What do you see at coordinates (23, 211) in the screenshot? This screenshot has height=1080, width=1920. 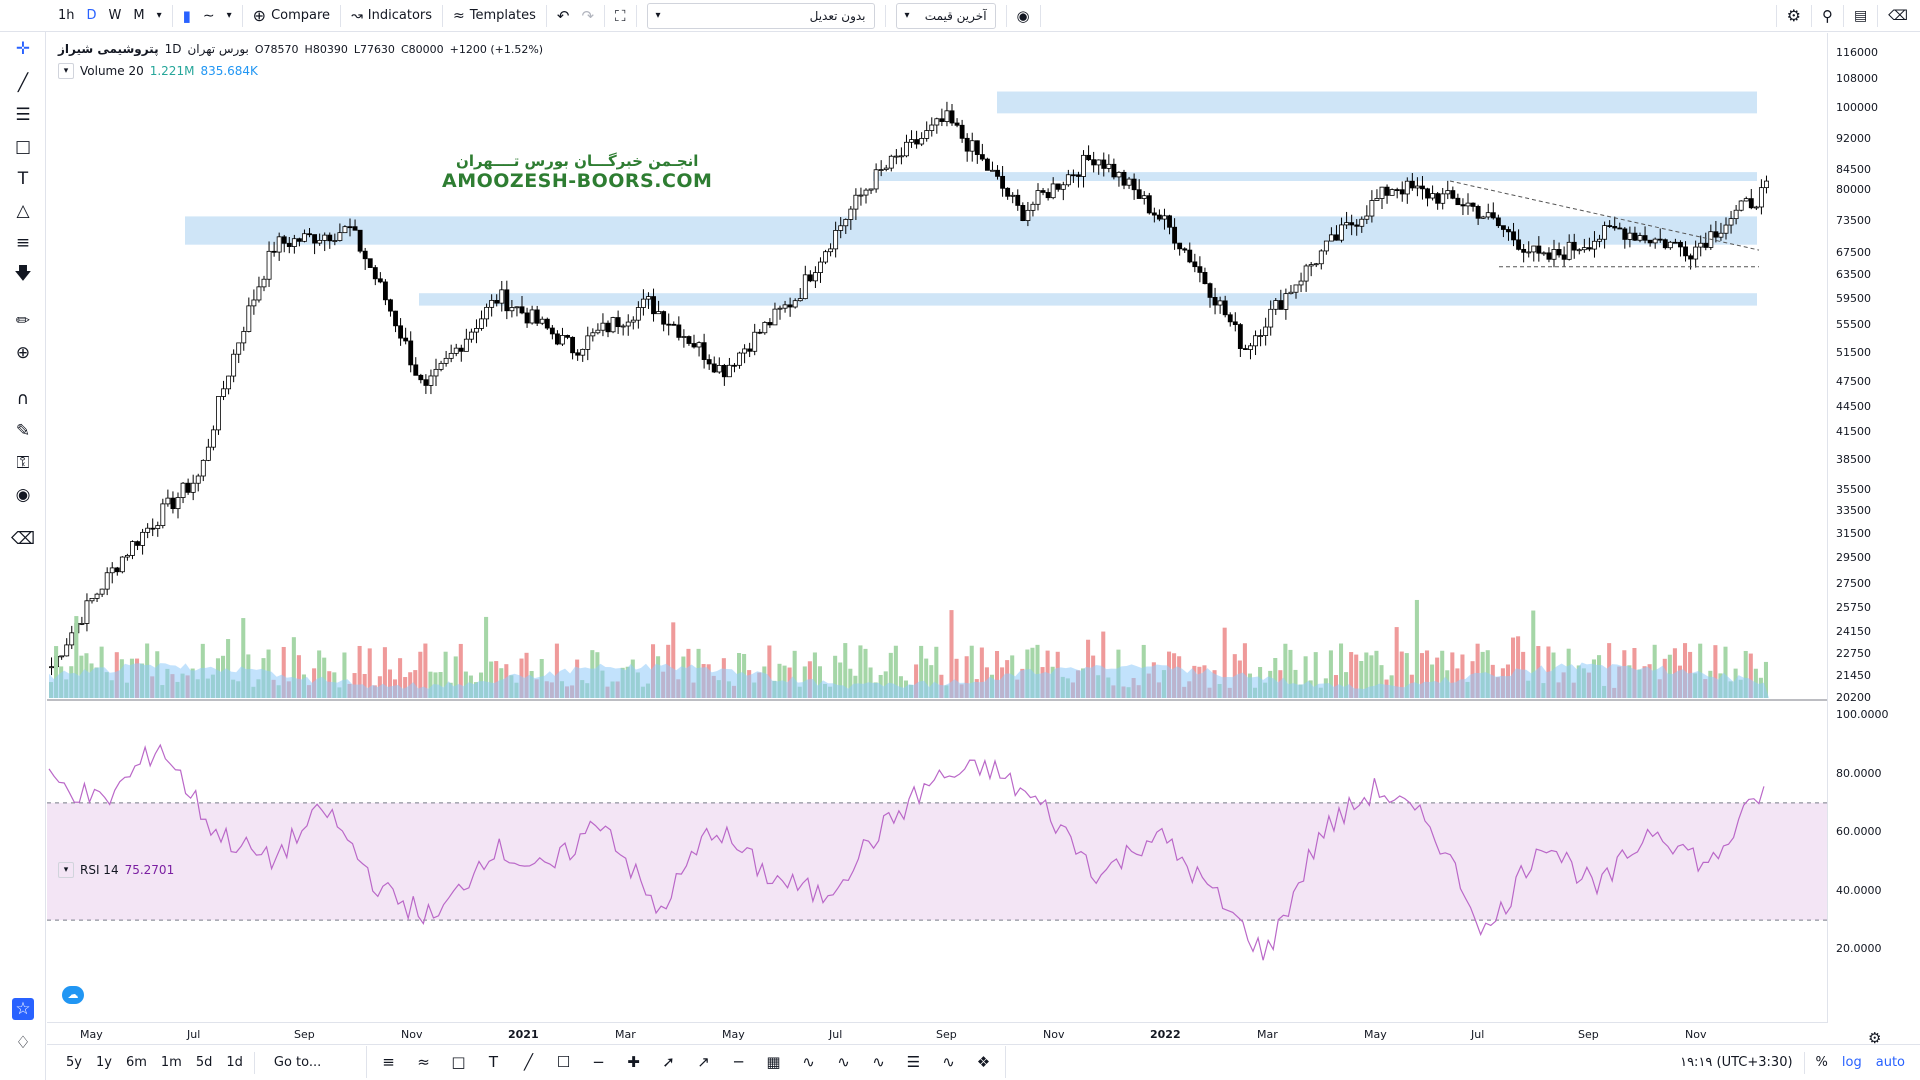 I see `pattern-icon: △` at bounding box center [23, 211].